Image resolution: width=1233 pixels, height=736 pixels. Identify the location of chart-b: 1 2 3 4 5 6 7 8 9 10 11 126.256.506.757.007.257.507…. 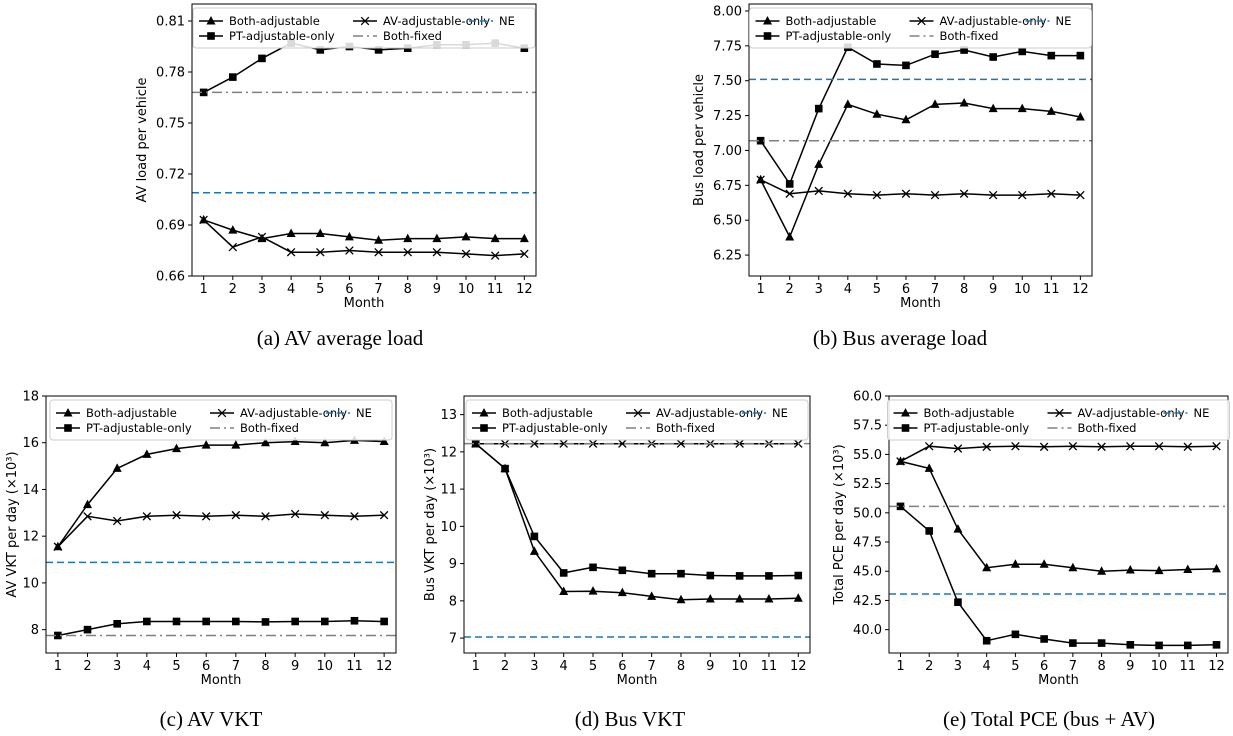
(892, 157).